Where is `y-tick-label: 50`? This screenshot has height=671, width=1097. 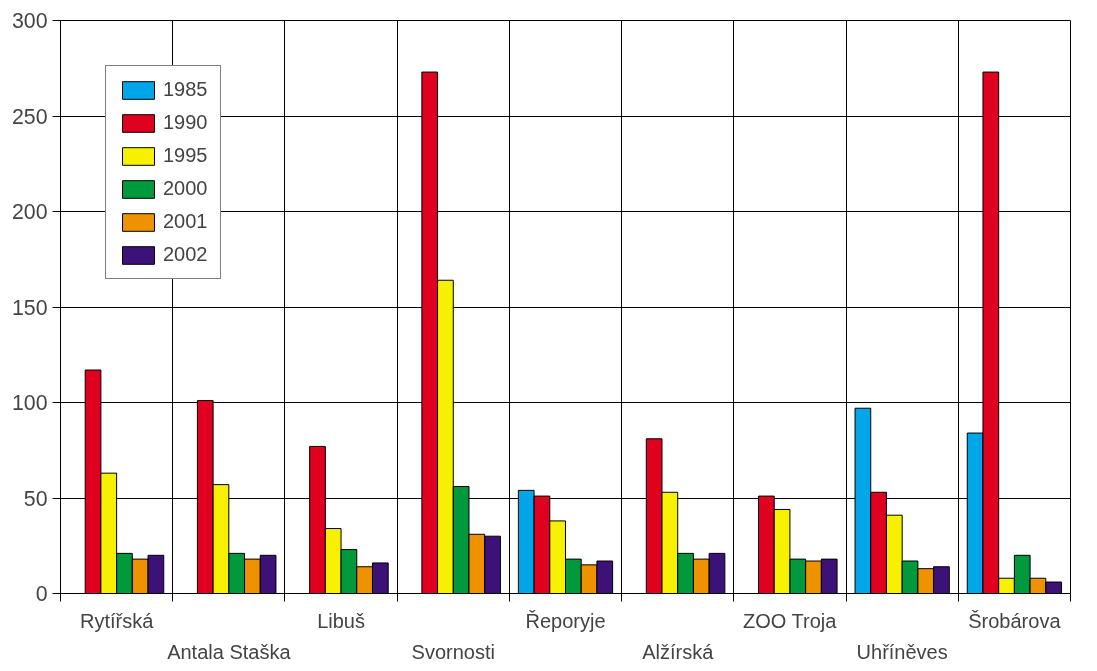 y-tick-label: 50 is located at coordinates (35, 498).